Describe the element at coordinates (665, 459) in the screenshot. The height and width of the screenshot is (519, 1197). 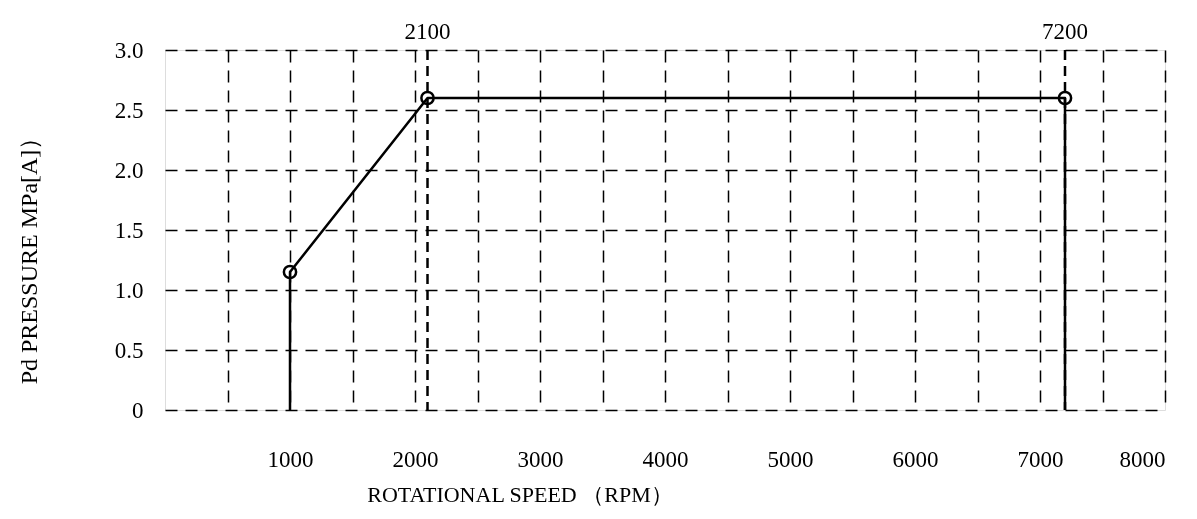
I see `x-tick-label: 4000` at that location.